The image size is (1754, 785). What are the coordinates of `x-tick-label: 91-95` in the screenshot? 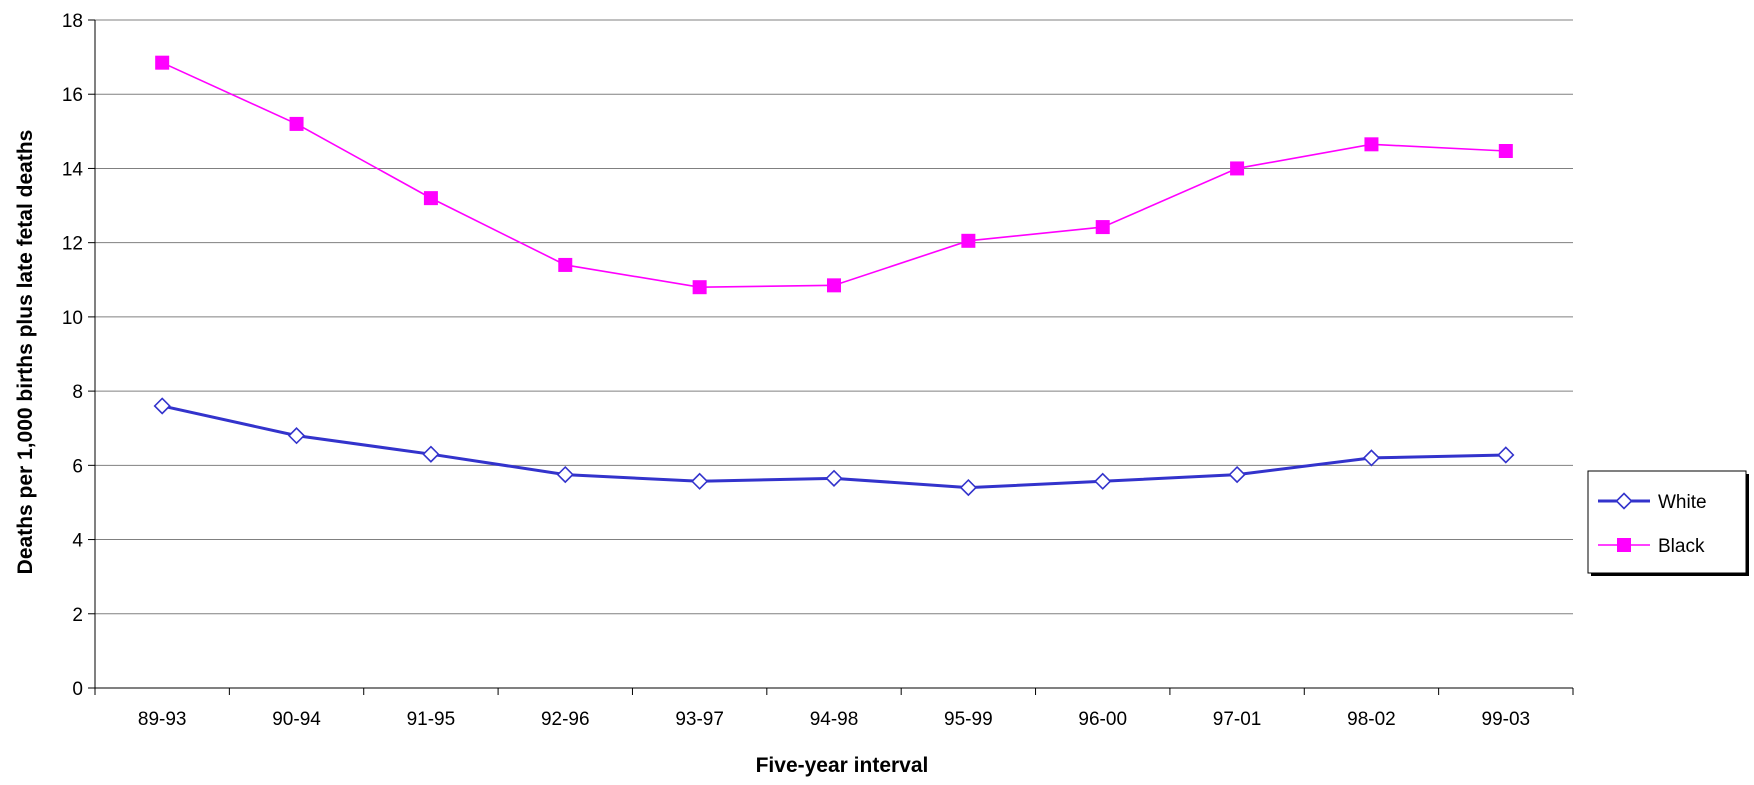 It's located at (431, 719).